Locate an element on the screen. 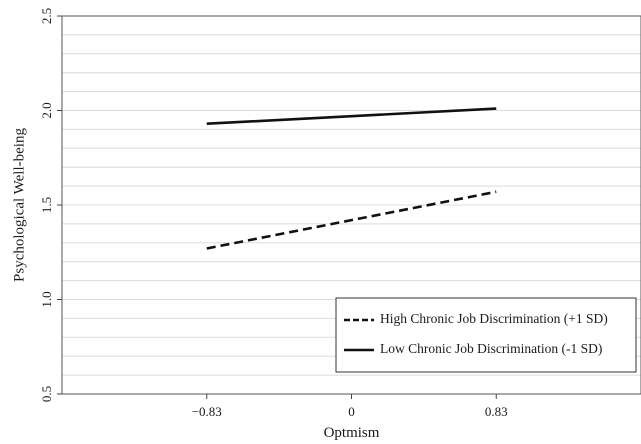 The image size is (641, 444). y-axis-title: Psychological Well-being is located at coordinates (19, 205).